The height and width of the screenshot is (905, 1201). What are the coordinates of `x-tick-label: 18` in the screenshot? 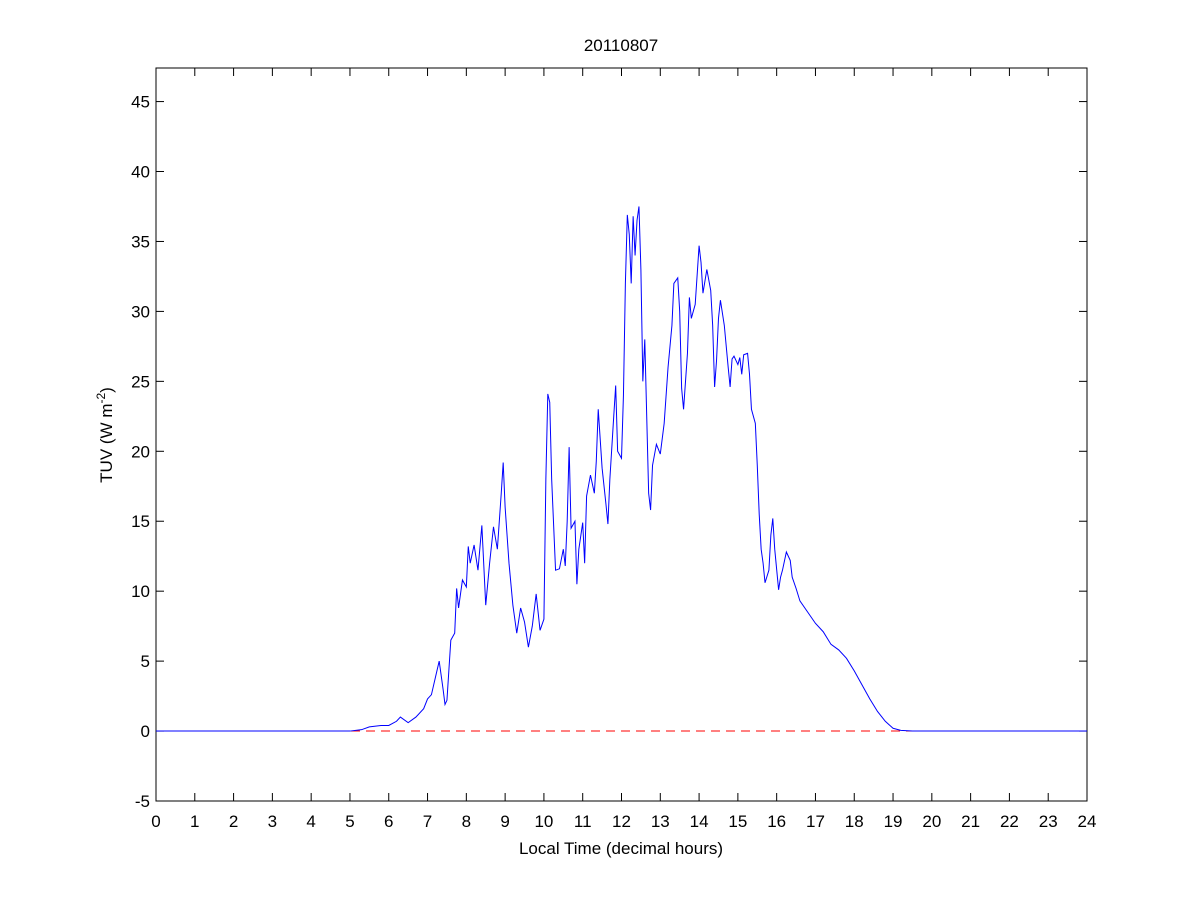 It's located at (854, 821).